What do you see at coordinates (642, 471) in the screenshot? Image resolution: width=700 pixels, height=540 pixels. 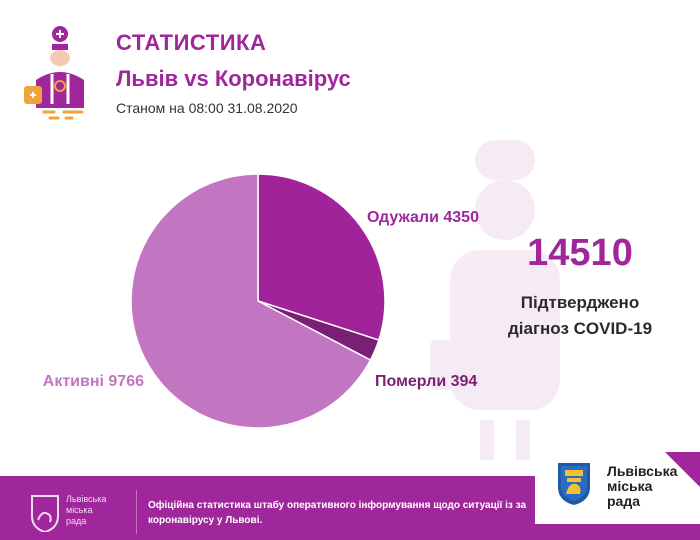 I see `badge-line-1: Львівська` at bounding box center [642, 471].